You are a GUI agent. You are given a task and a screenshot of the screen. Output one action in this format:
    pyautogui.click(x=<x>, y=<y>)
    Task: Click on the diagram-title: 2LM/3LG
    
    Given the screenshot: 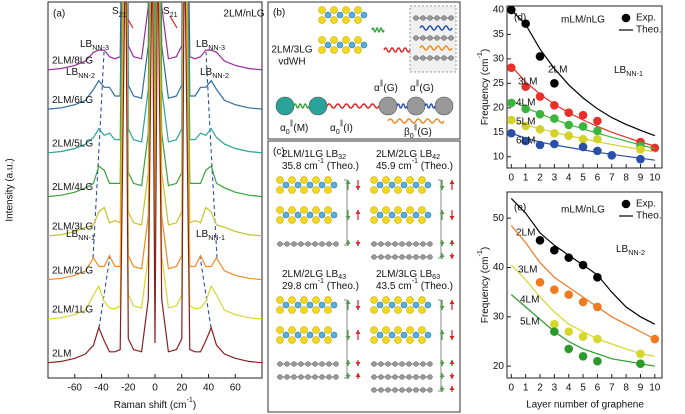 What is the action you would take?
    pyautogui.click(x=291, y=50)
    